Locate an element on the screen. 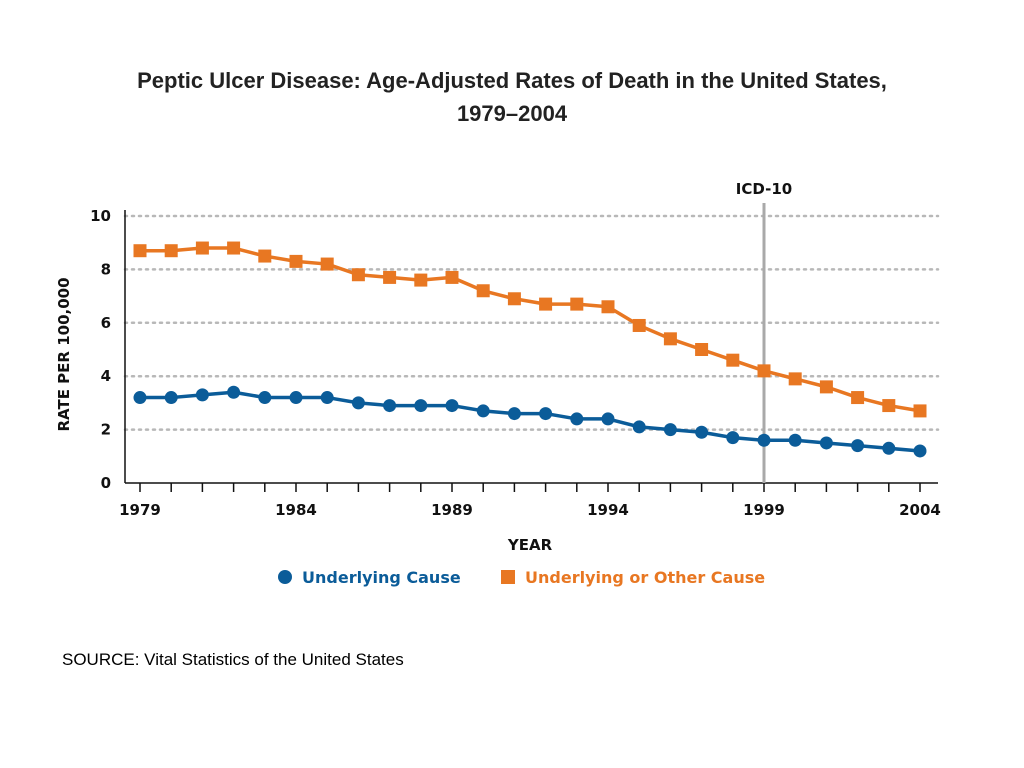  x-tick-label: 2004 is located at coordinates (920, 510).